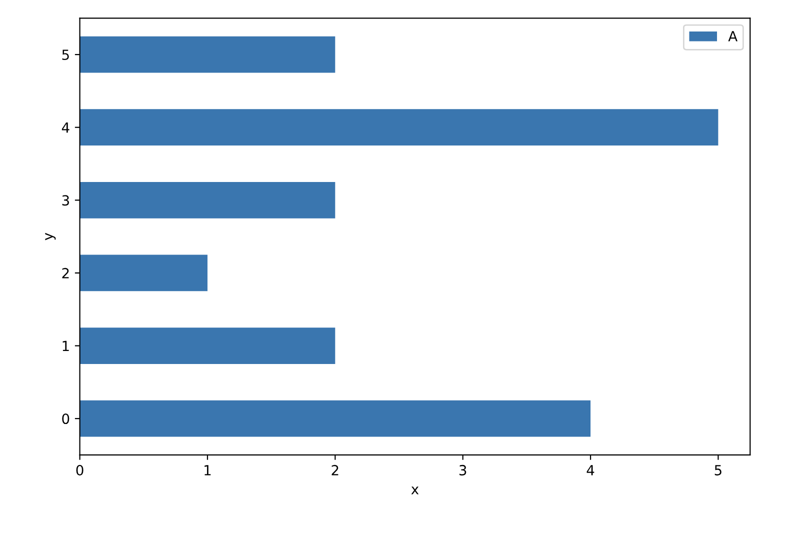  I want to click on y-tick-label: 4, so click(66, 127).